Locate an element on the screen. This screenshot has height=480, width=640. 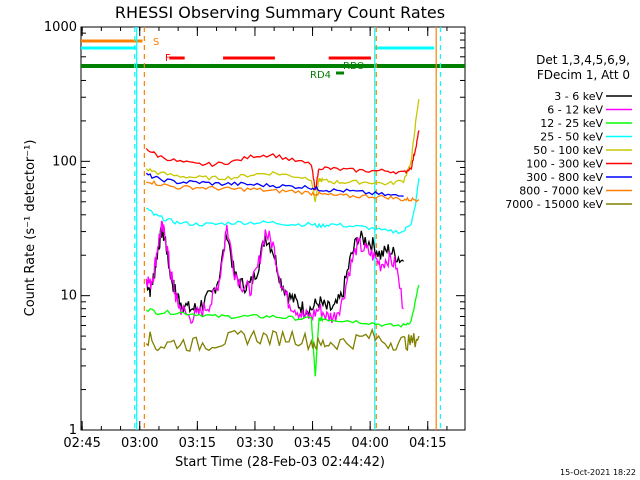
x-tick-label: 02:45 is located at coordinates (81, 443).